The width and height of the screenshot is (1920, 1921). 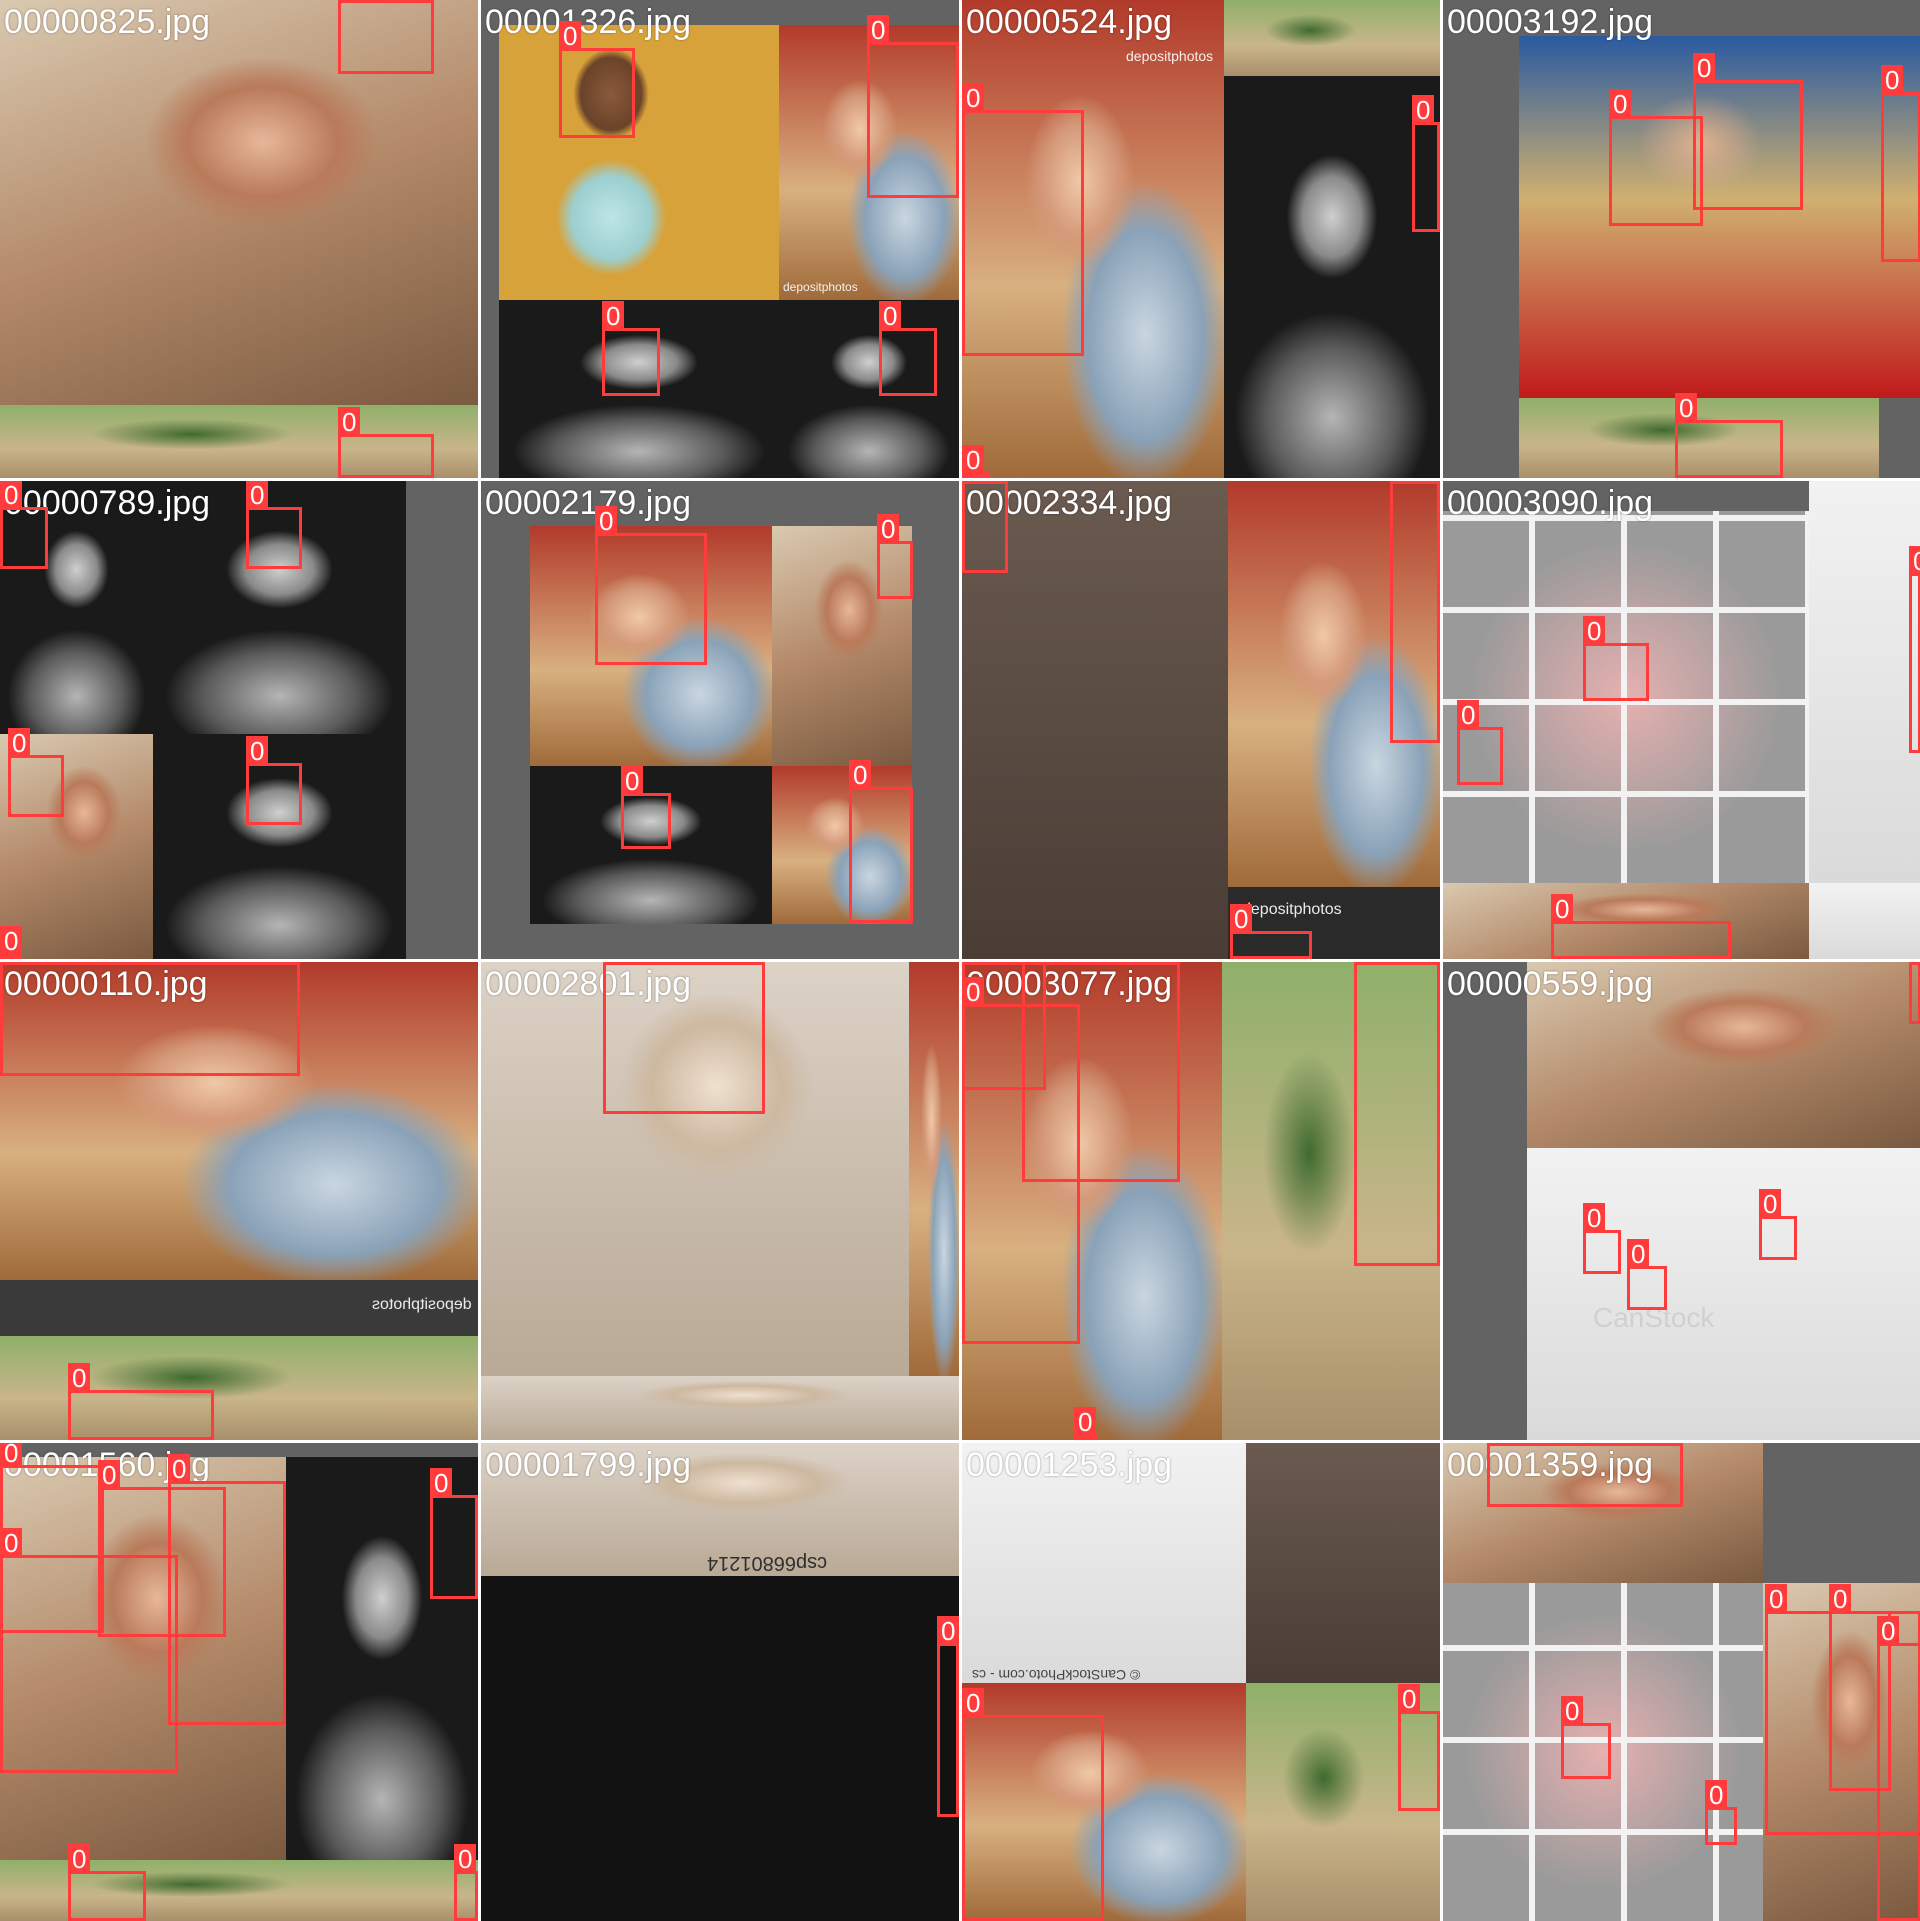 I want to click on tile-filename: 00000110.jpg, so click(x=106, y=984).